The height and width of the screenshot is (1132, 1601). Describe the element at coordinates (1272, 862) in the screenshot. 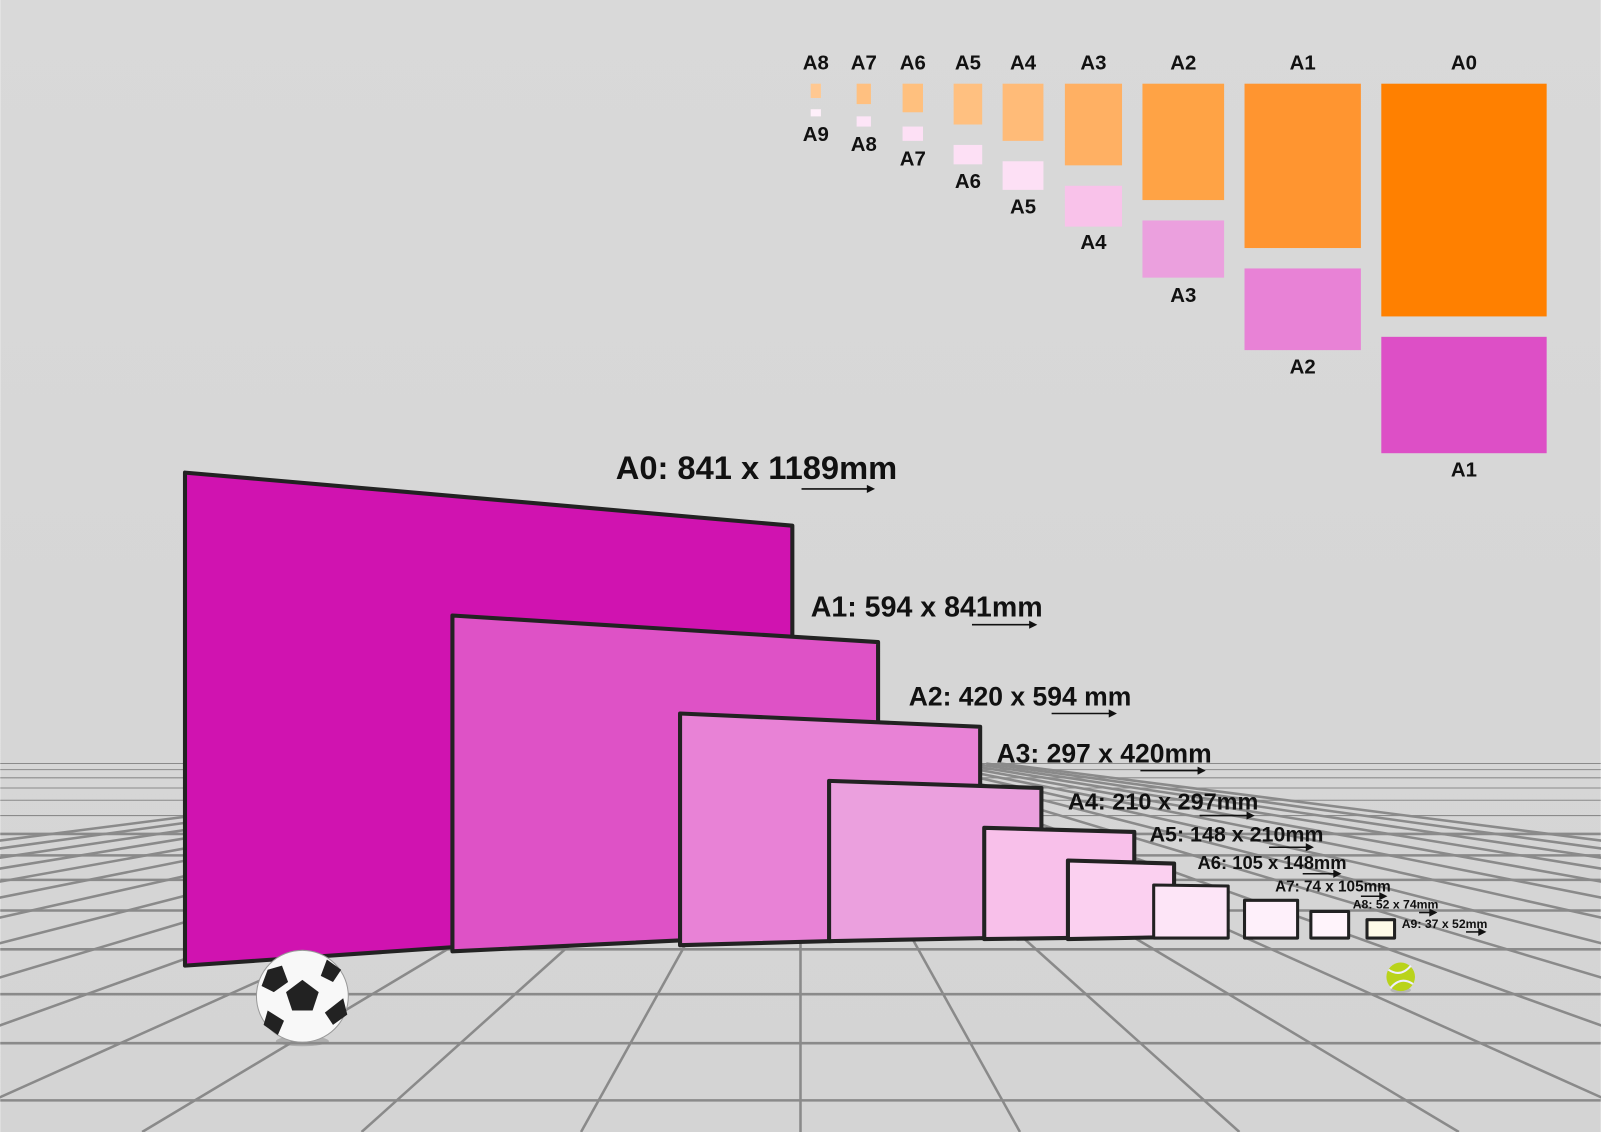

I see `panel-label: A6: 105 x 148mm` at that location.